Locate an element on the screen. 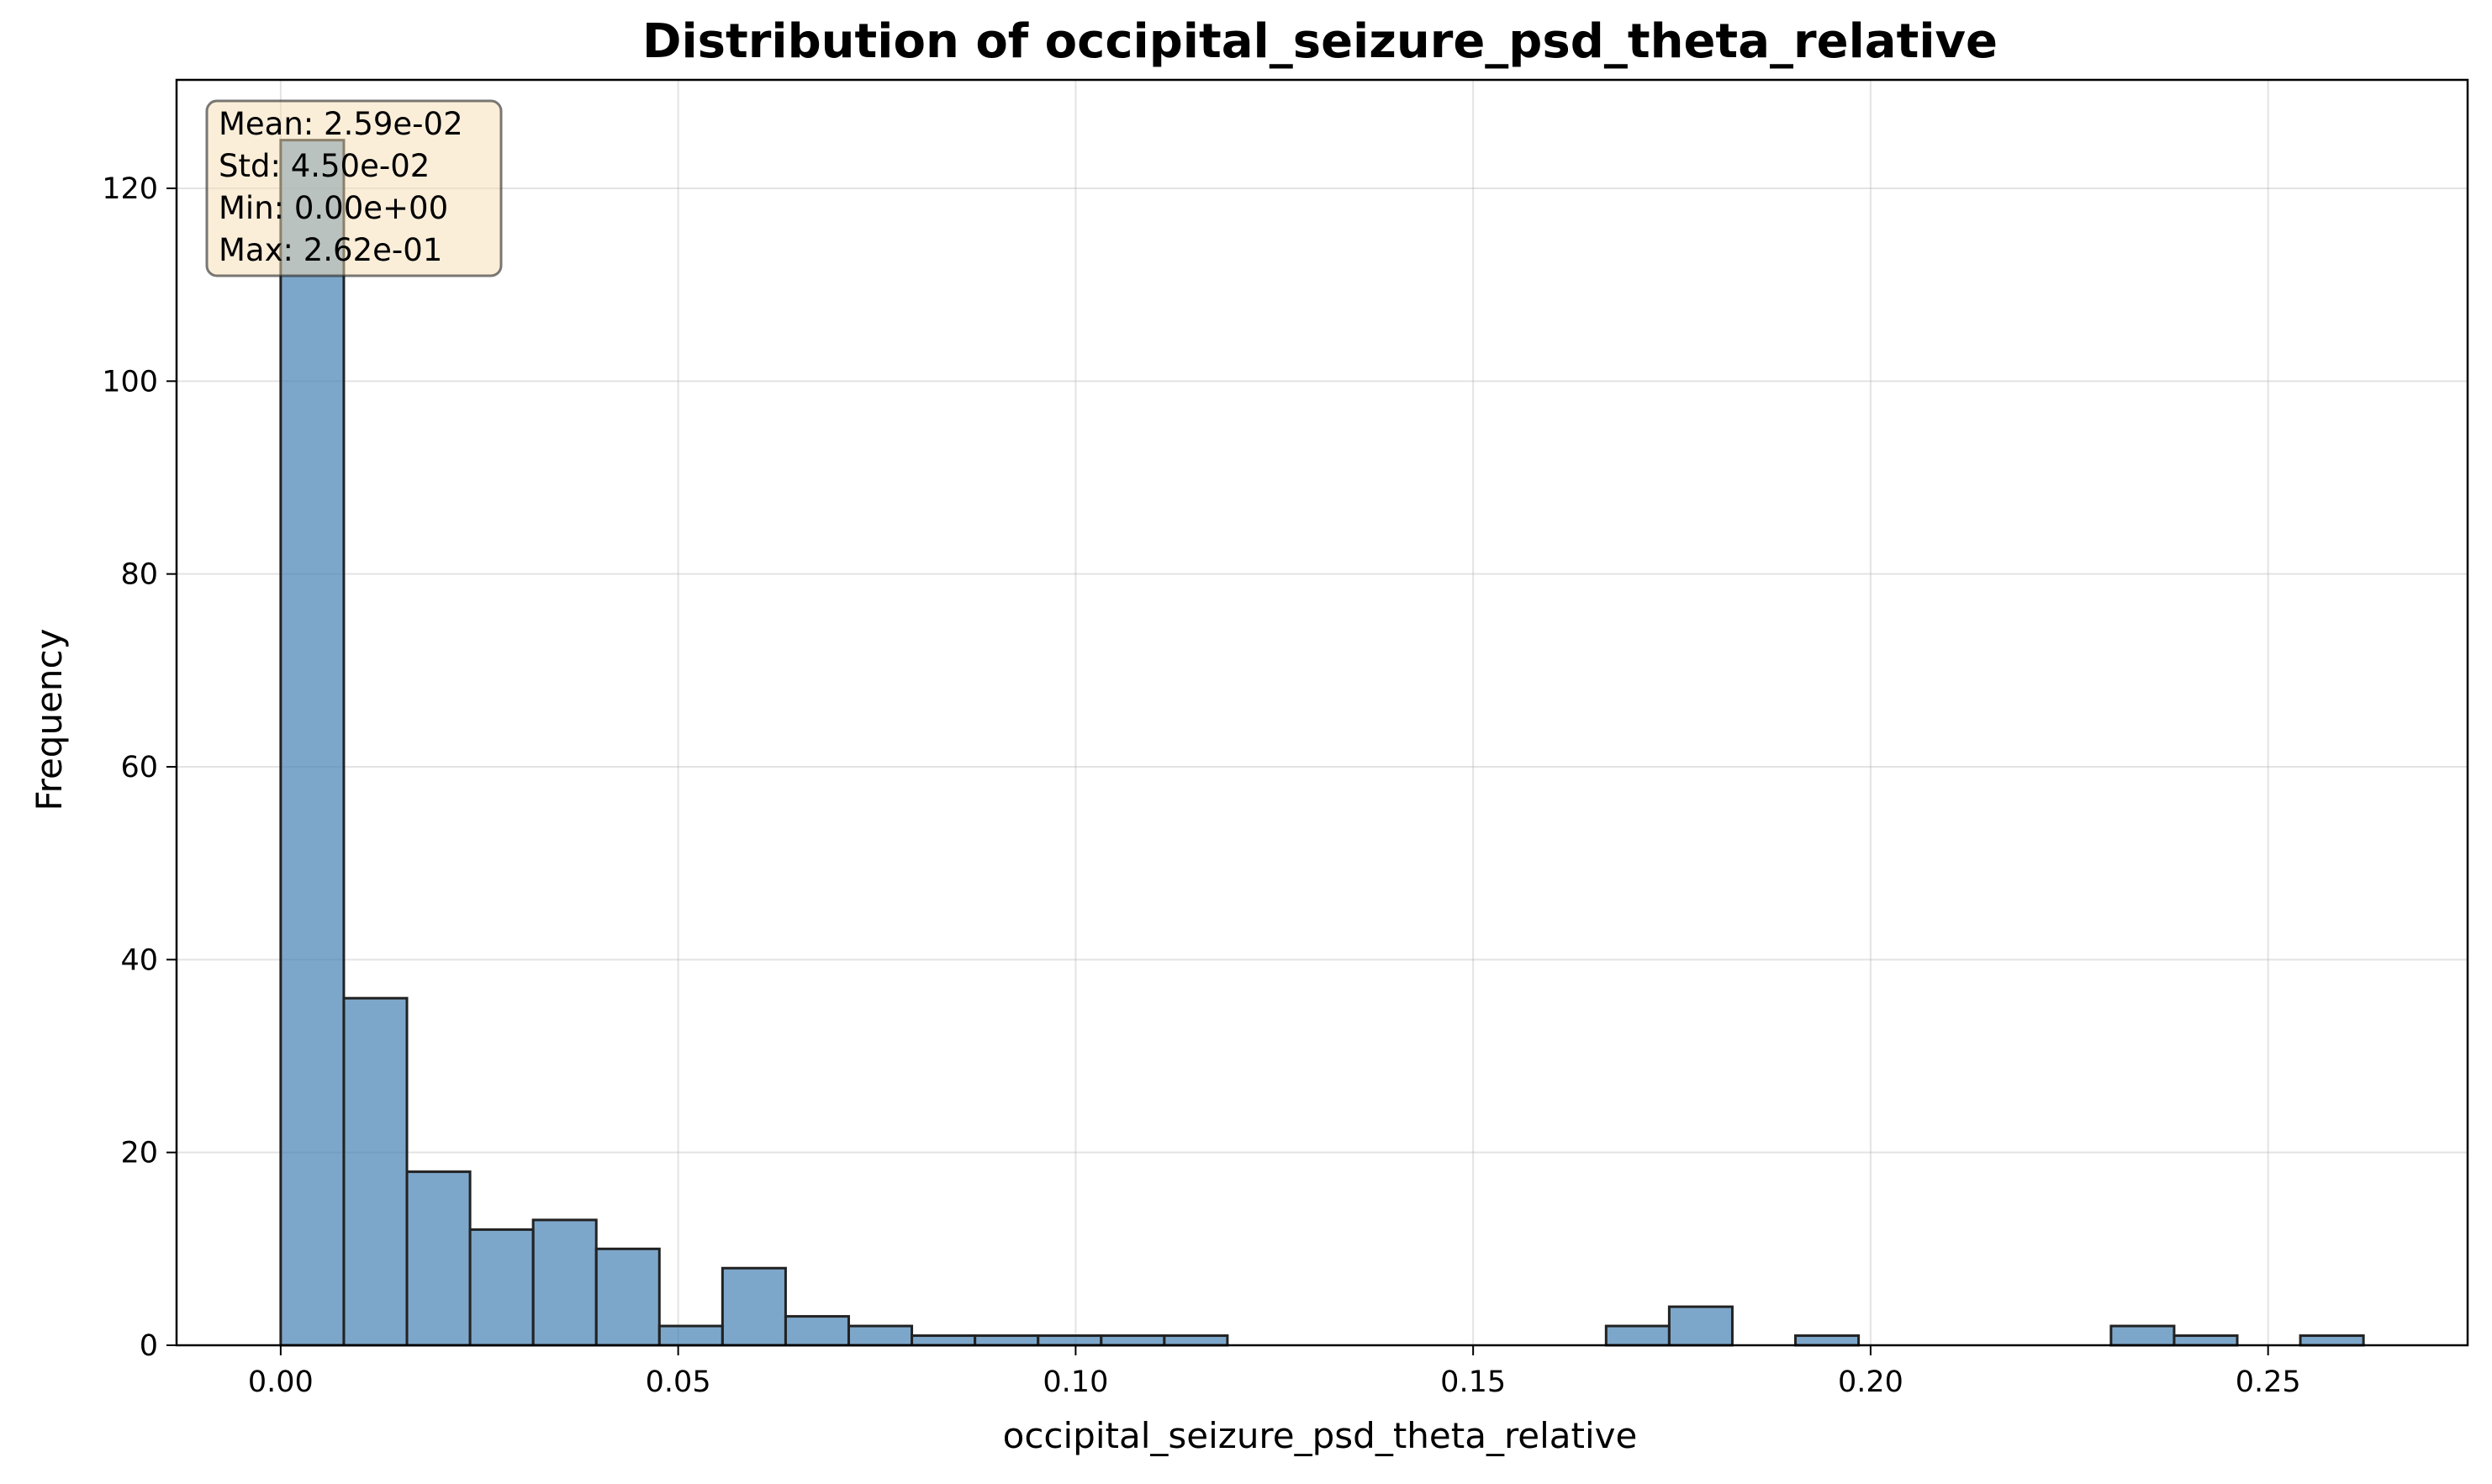 The image size is (2492, 1484). x-tick-label: 0.20 is located at coordinates (1870, 1382).